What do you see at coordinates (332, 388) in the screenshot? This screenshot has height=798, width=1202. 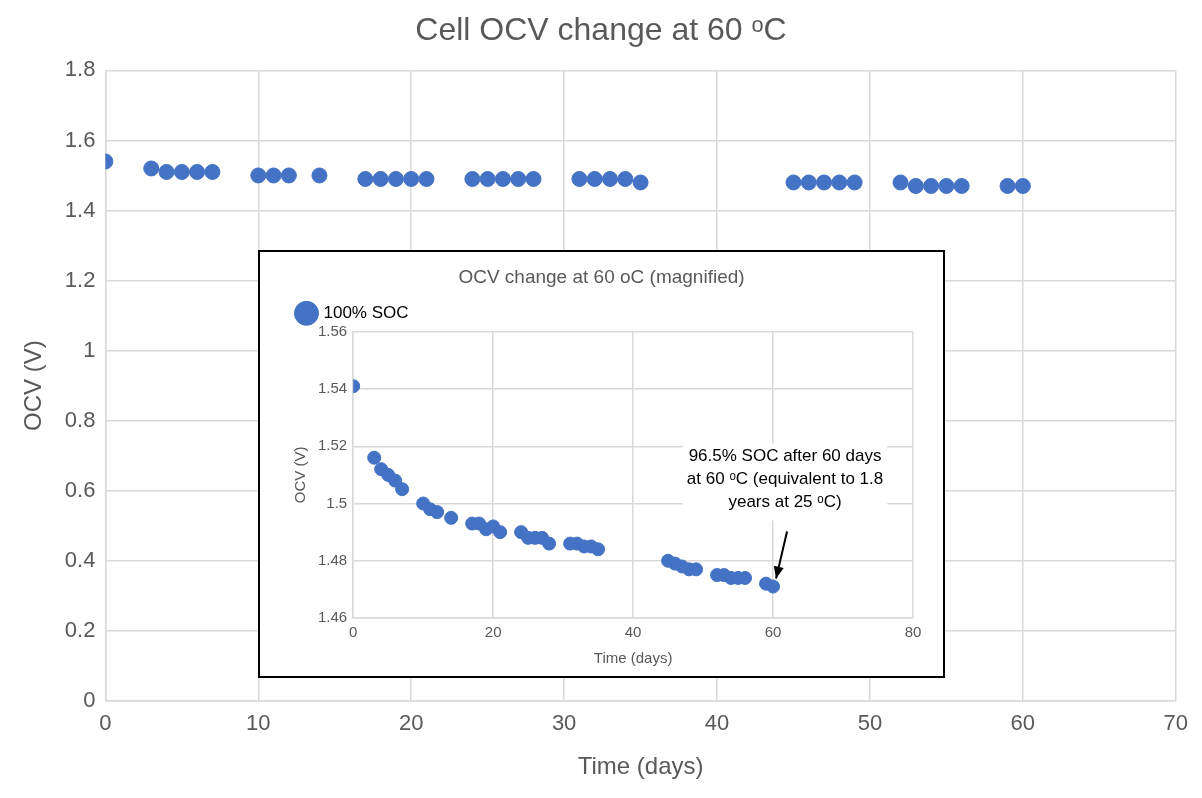 I see `y-tick-label: 1.54` at bounding box center [332, 388].